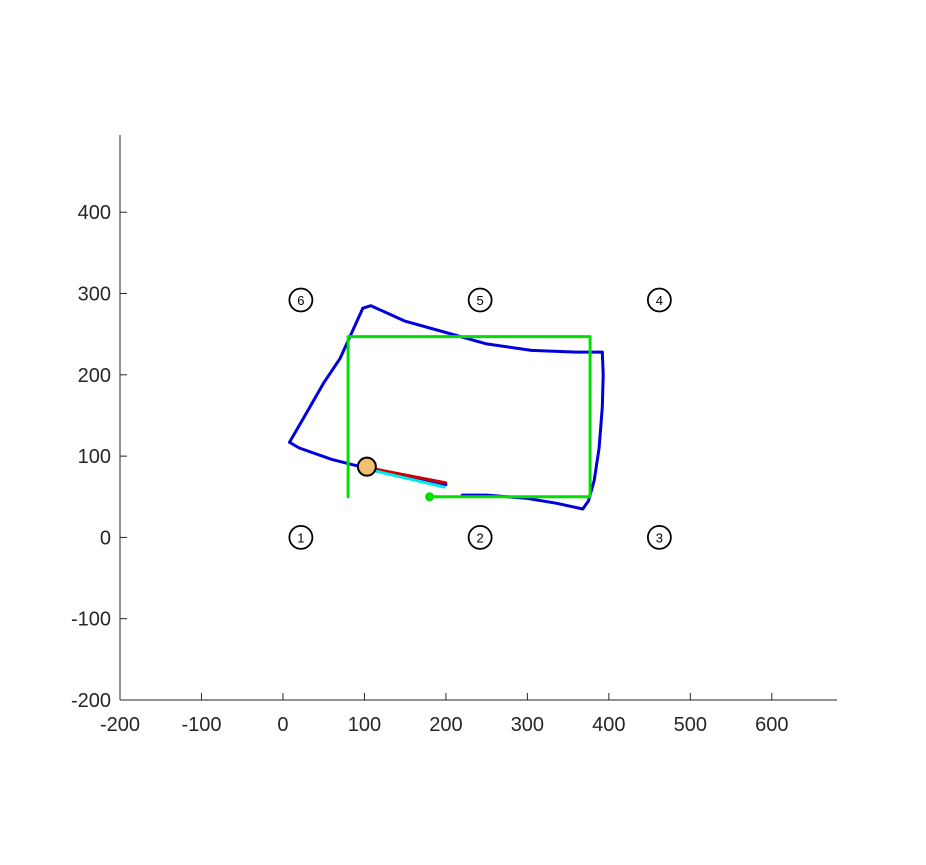 This screenshot has height=865, width=926. I want to click on series-layer, so click(446, 407).